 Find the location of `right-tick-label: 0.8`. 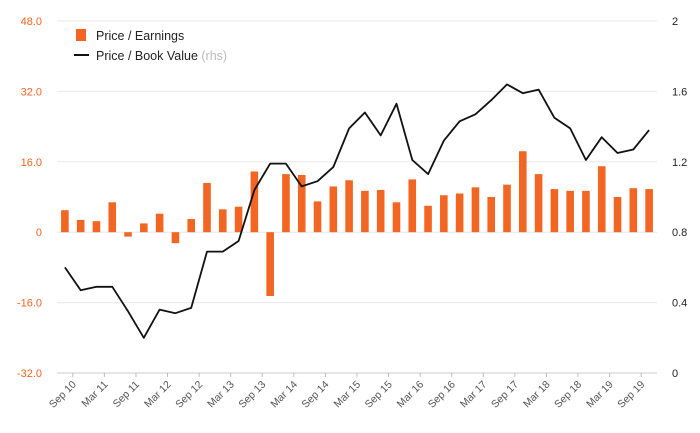

right-tick-label: 0.8 is located at coordinates (679, 233).